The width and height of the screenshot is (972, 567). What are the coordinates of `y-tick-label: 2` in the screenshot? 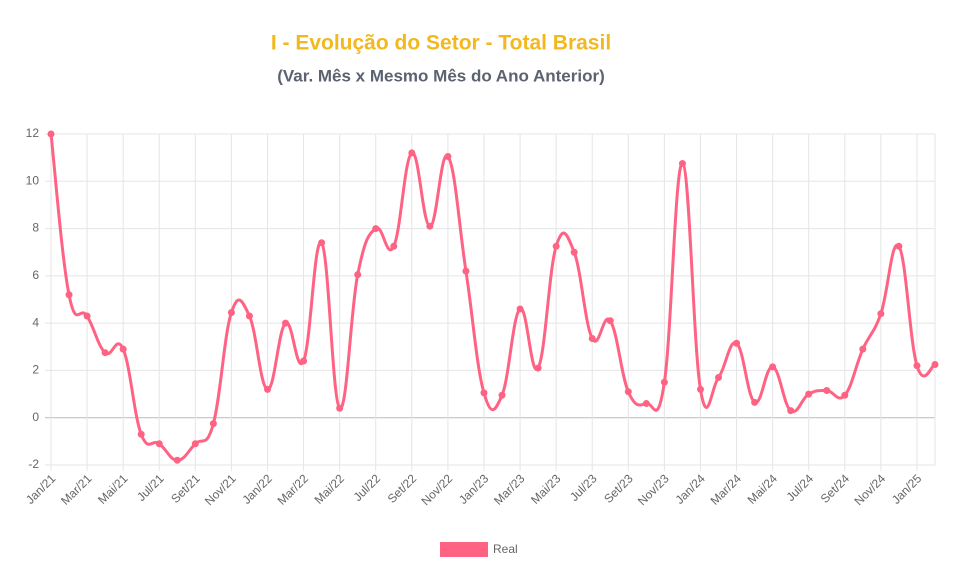 It's located at (35, 370).